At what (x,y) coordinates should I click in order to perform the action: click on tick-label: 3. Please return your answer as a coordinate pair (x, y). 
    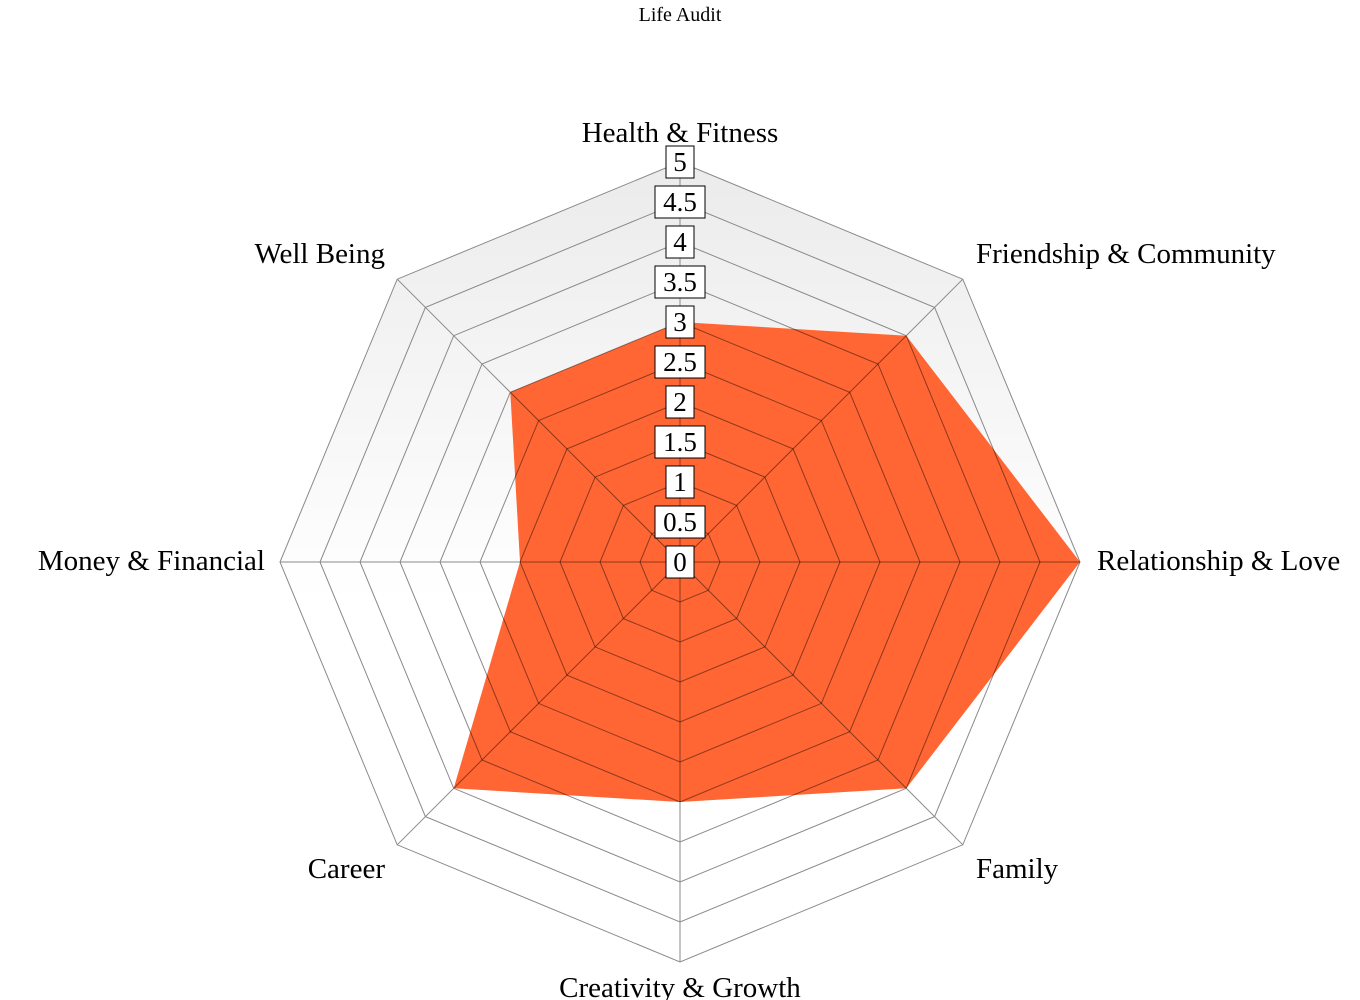
    Looking at the image, I should click on (680, 322).